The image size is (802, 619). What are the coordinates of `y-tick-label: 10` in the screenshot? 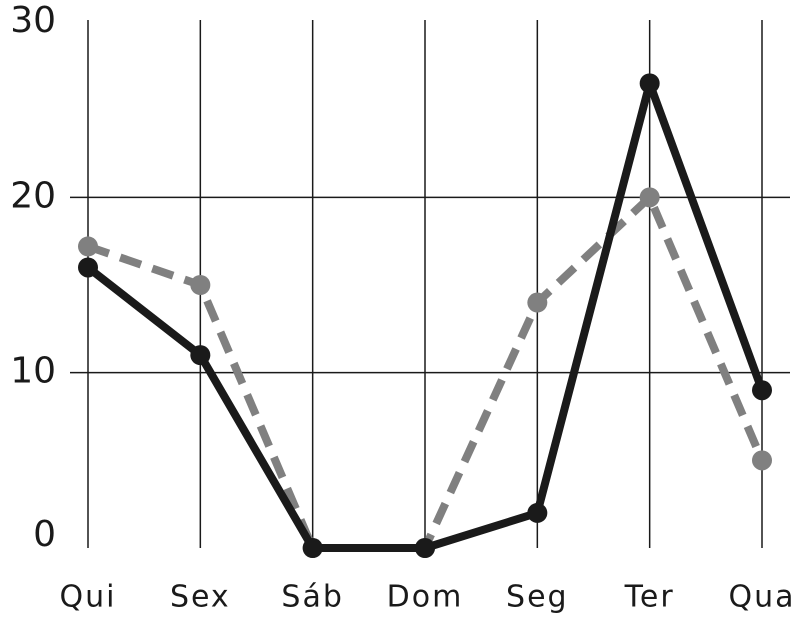 It's located at (33, 371).